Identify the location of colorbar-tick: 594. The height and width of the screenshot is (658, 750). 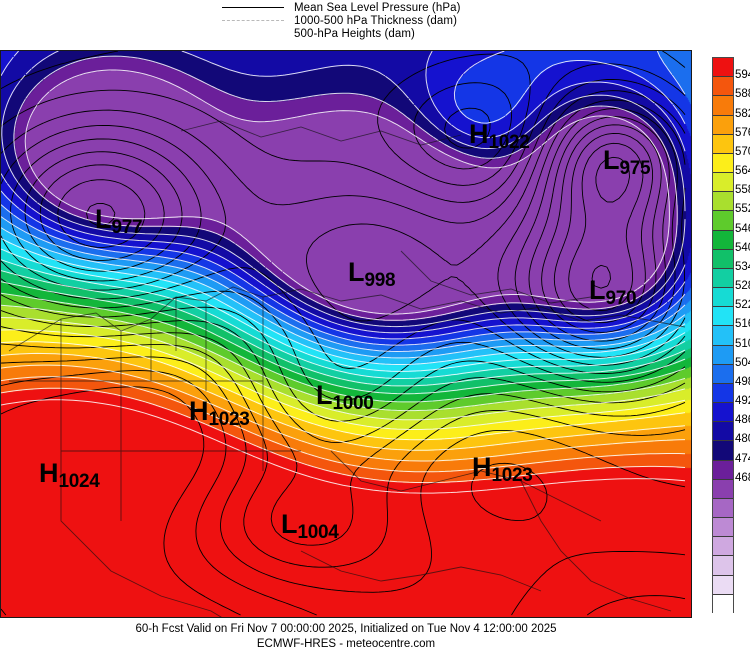
(742, 75).